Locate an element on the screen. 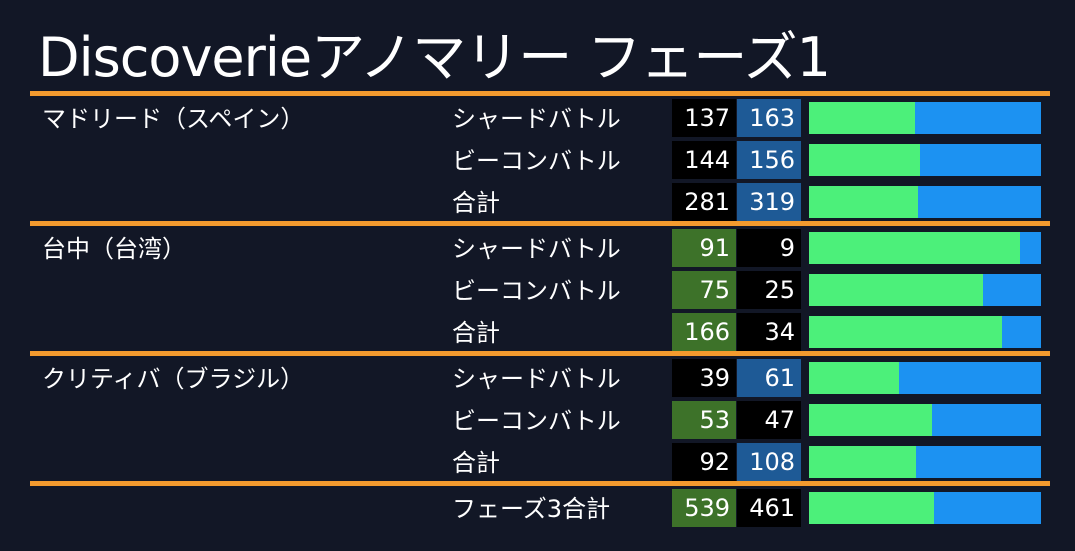 The height and width of the screenshot is (551, 1075). score-team-a: 75 is located at coordinates (704, 290).